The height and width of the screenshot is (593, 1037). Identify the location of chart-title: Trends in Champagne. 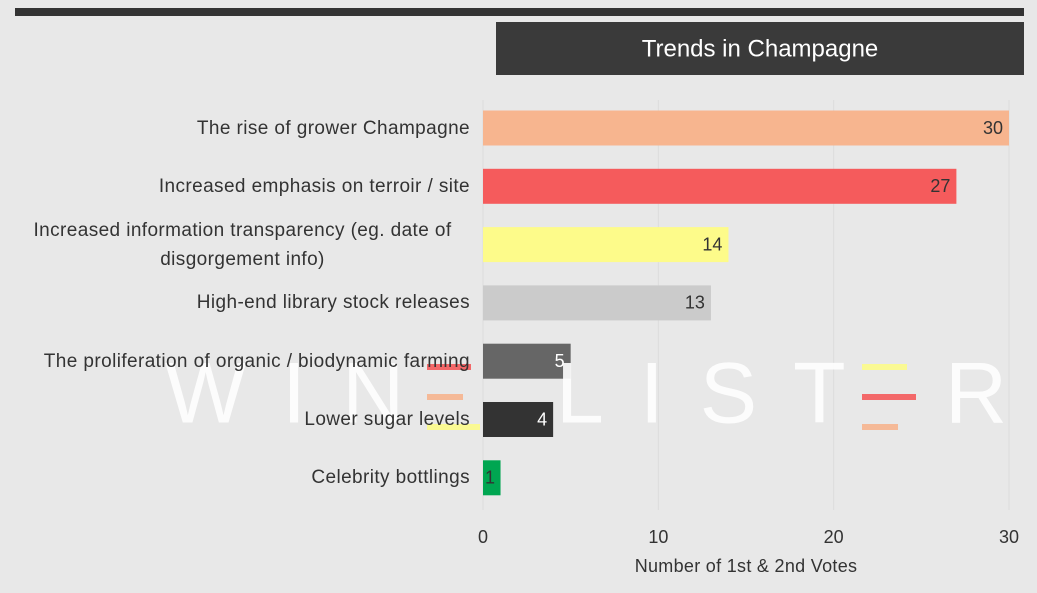
(760, 48).